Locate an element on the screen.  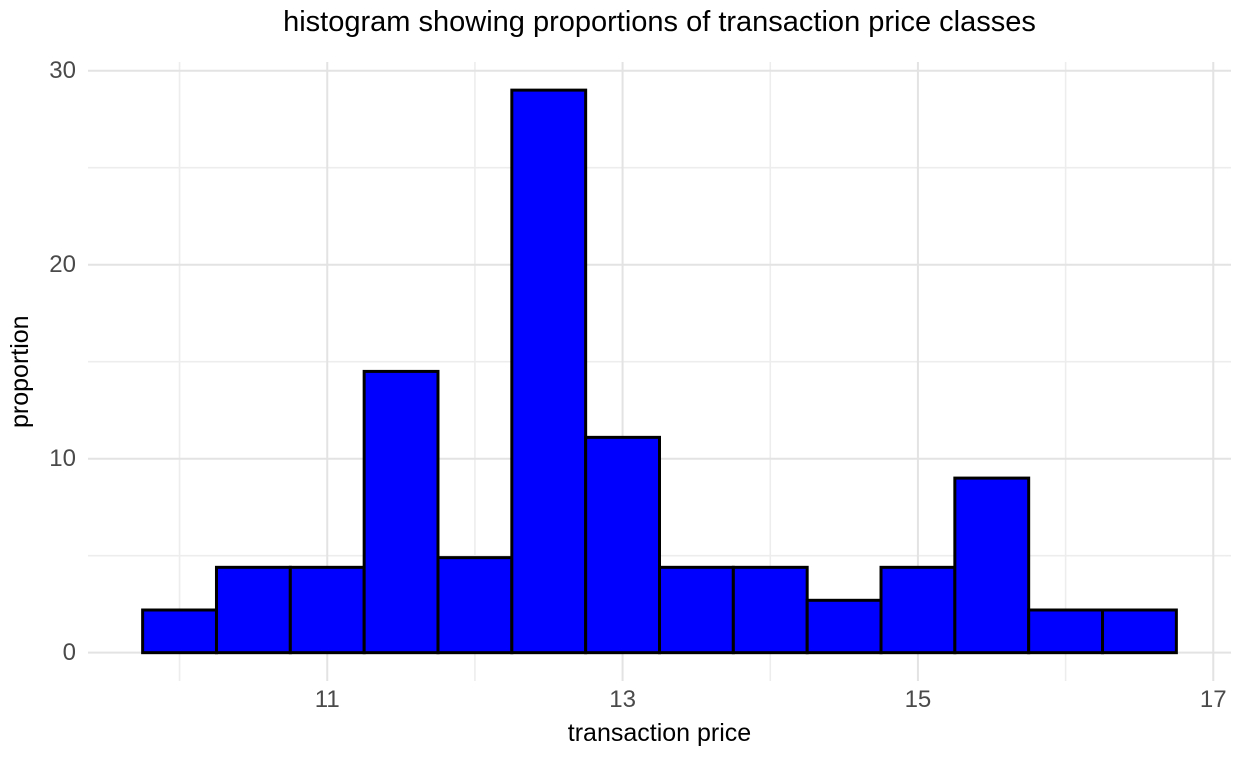
y-tick-label: 20 is located at coordinates (62, 264).